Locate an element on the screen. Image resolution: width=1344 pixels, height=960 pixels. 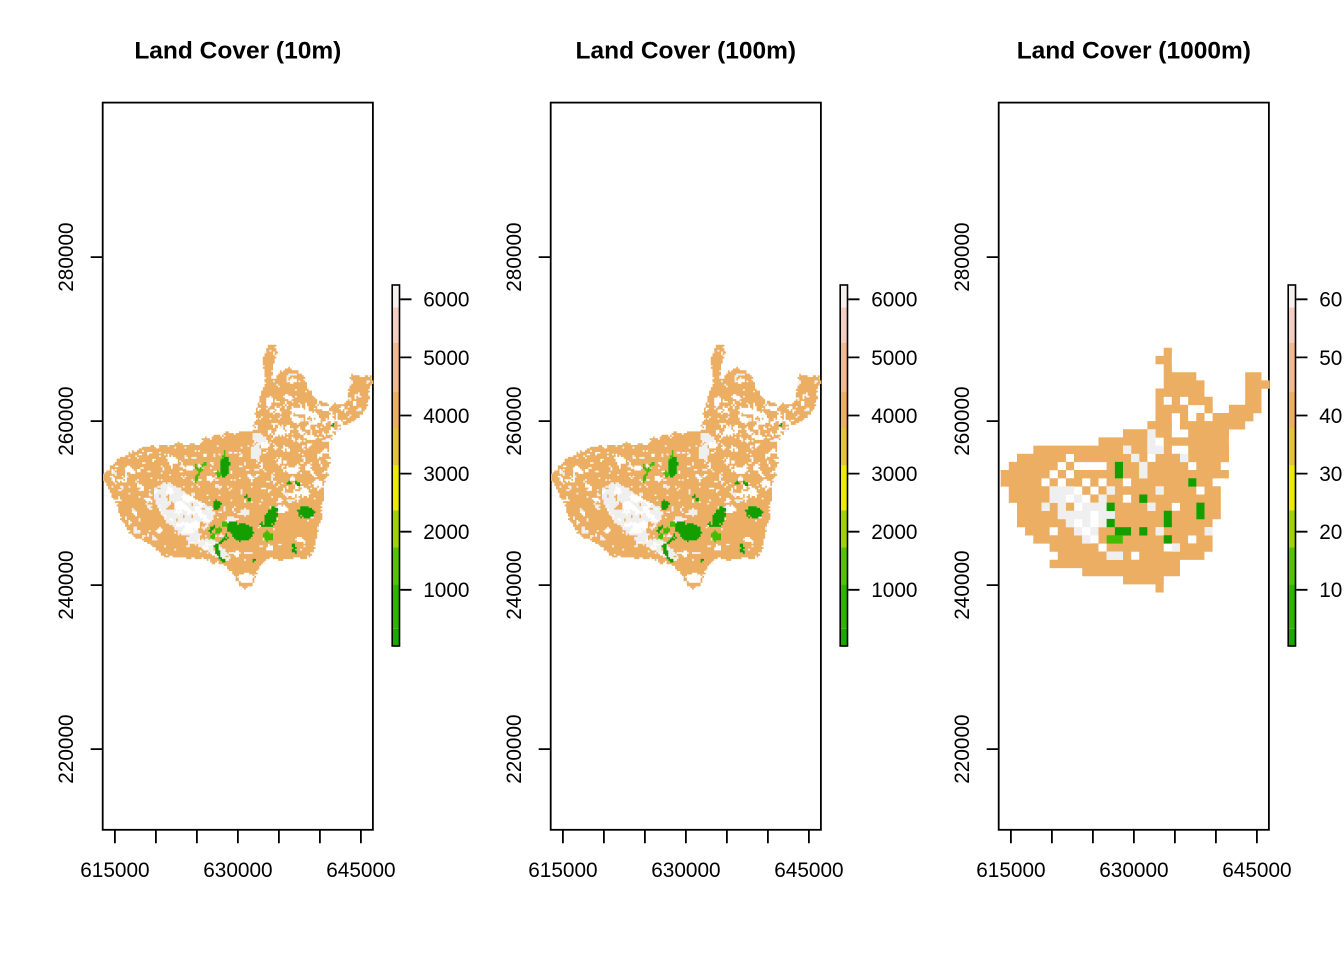
svg-text: Land Cover (1000m) is located at coordinates (1134, 51).